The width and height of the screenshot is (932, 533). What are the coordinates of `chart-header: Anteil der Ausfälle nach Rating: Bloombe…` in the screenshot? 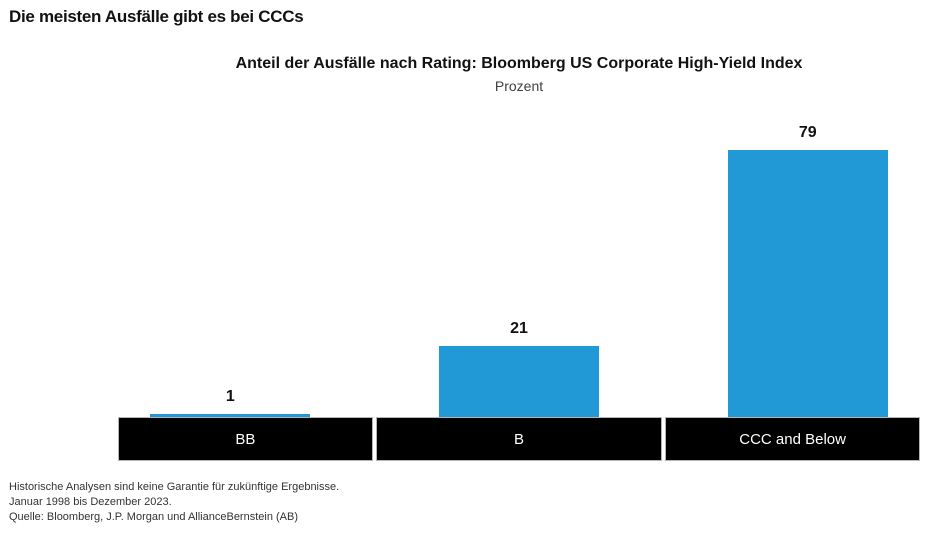 It's located at (519, 74).